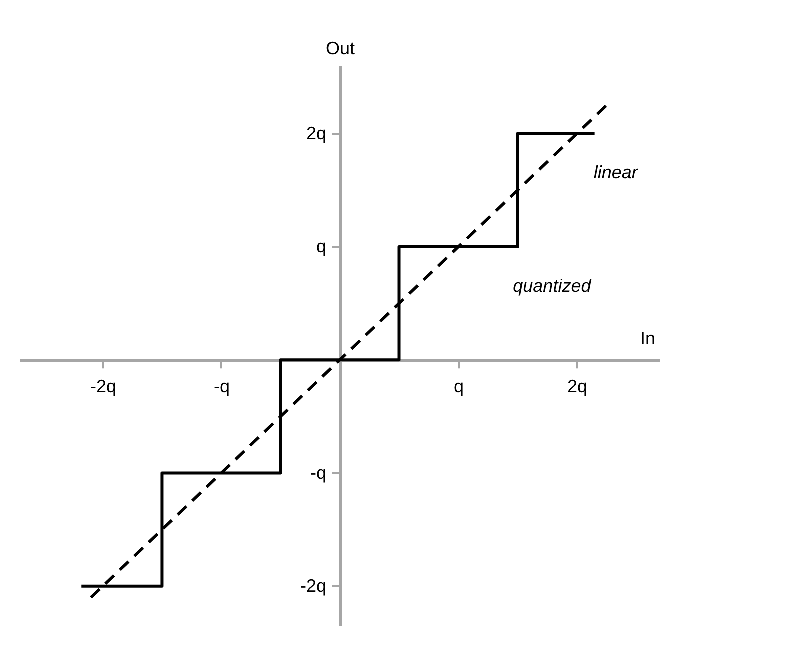 This screenshot has width=803, height=672. I want to click on x-tick-label: q, so click(459, 386).